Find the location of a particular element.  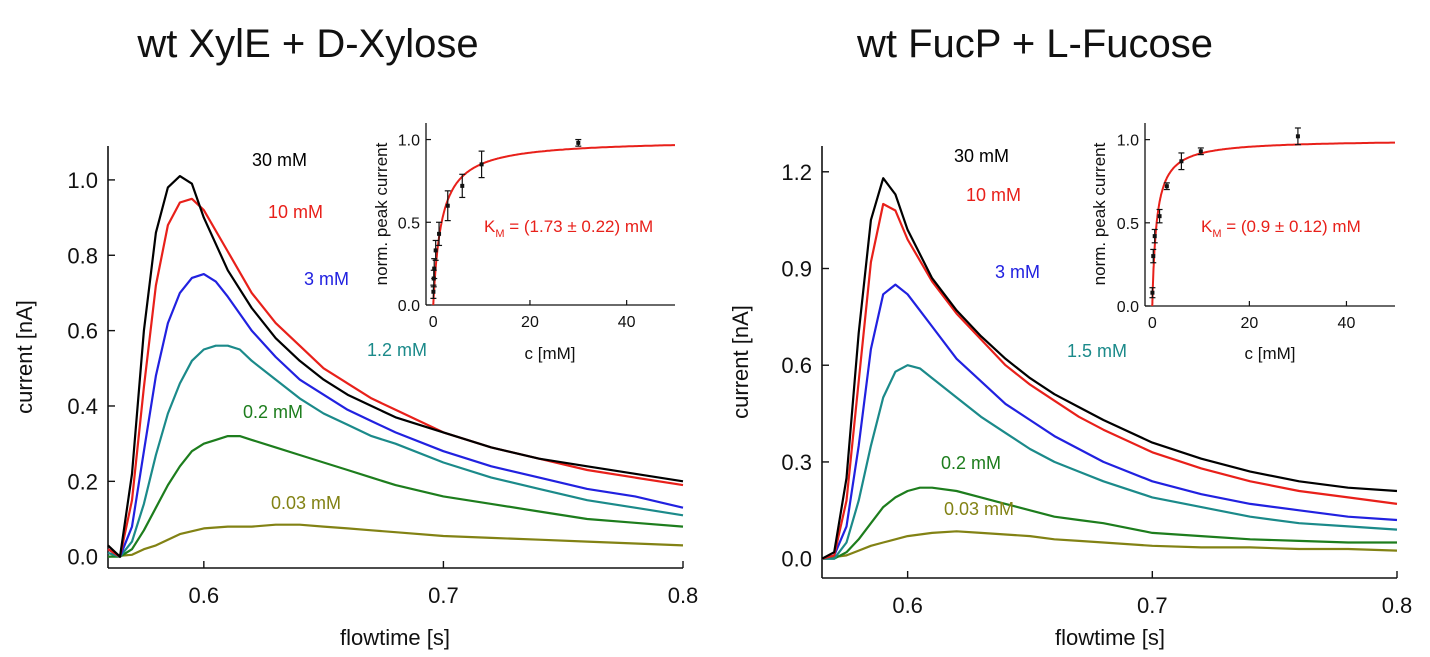

y-tick-label: 1.2 is located at coordinates (796, 172).